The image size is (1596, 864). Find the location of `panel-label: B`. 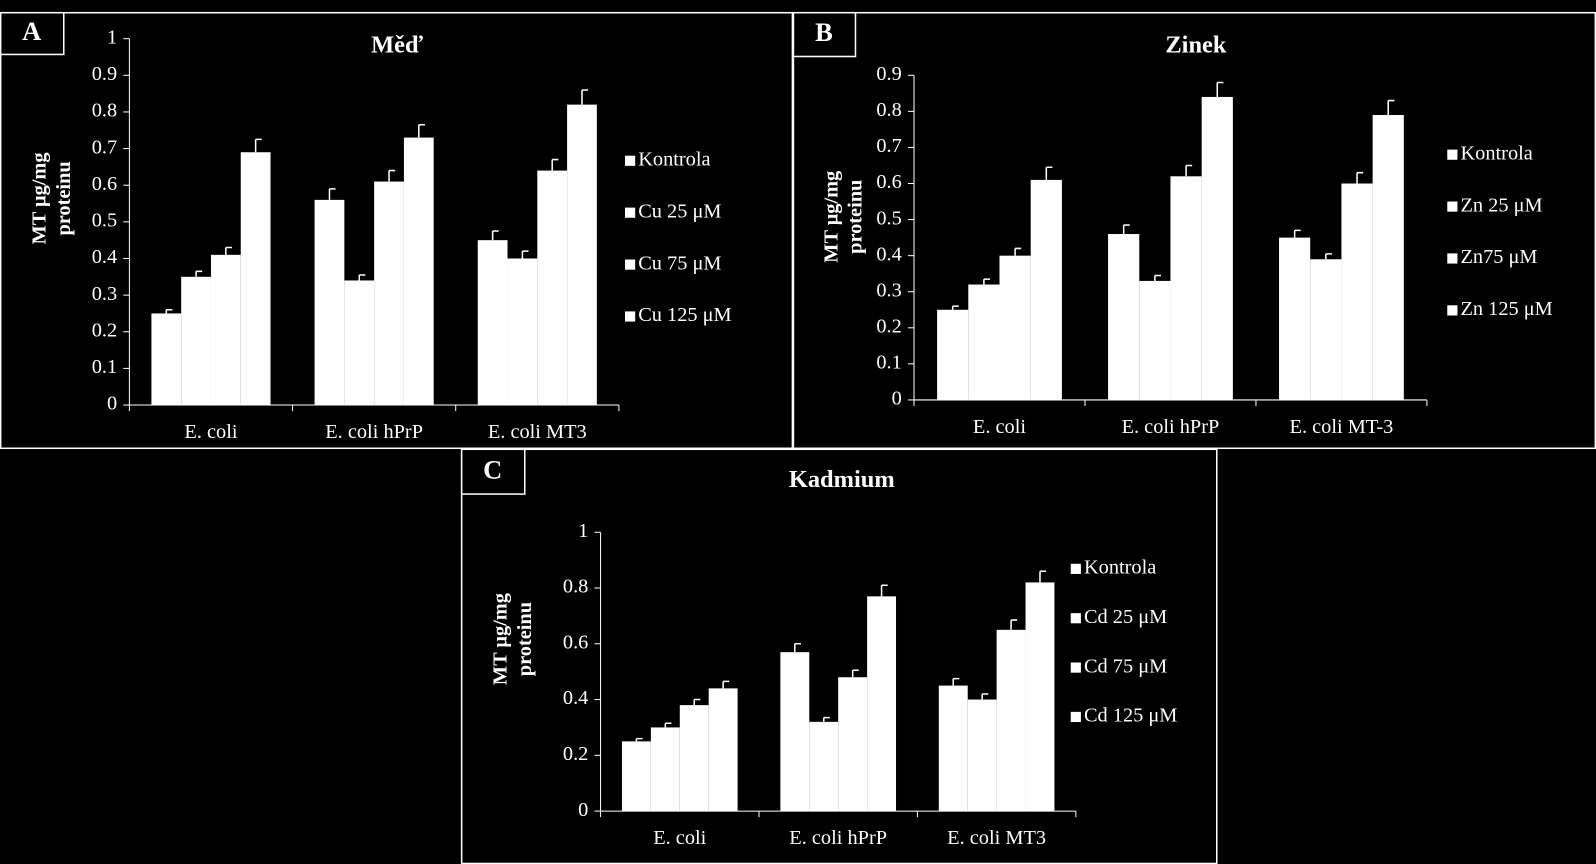

panel-label: B is located at coordinates (824, 32).